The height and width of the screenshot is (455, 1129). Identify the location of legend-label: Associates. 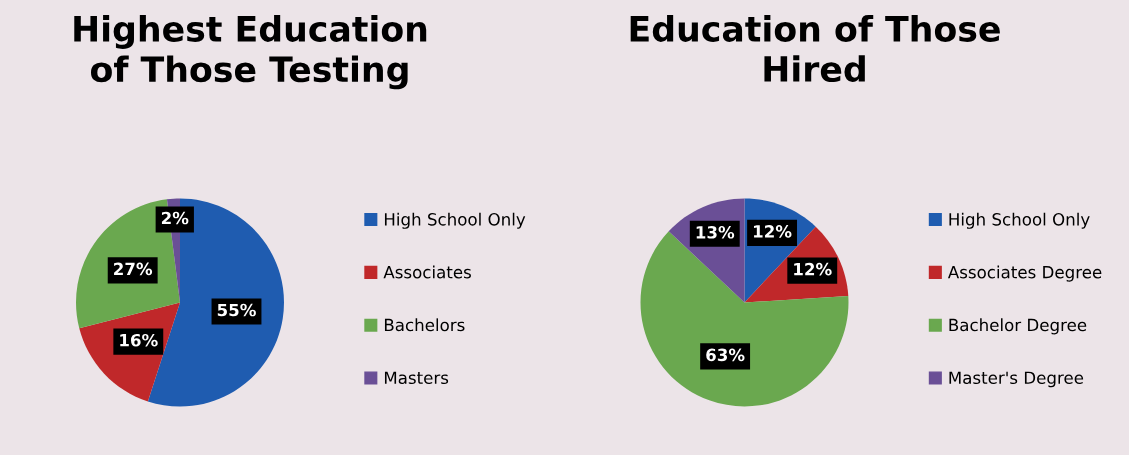
(427, 272).